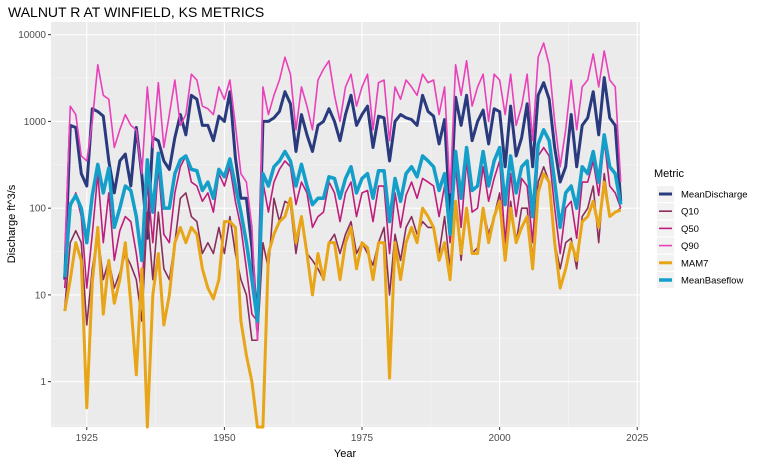 The width and height of the screenshot is (757, 464). Describe the element at coordinates (136, 12) in the screenshot. I see `chart-title: WALNUT R AT WINFIELD, KS METRICS` at that location.